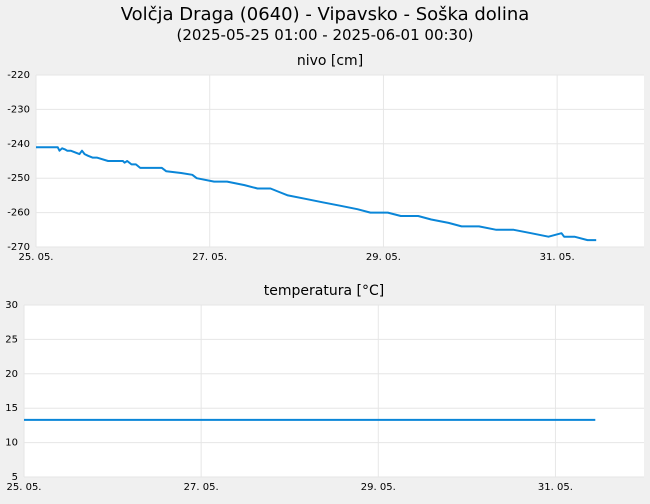  Describe the element at coordinates (11, 408) in the screenshot. I see `y-tick-label: 15` at that location.